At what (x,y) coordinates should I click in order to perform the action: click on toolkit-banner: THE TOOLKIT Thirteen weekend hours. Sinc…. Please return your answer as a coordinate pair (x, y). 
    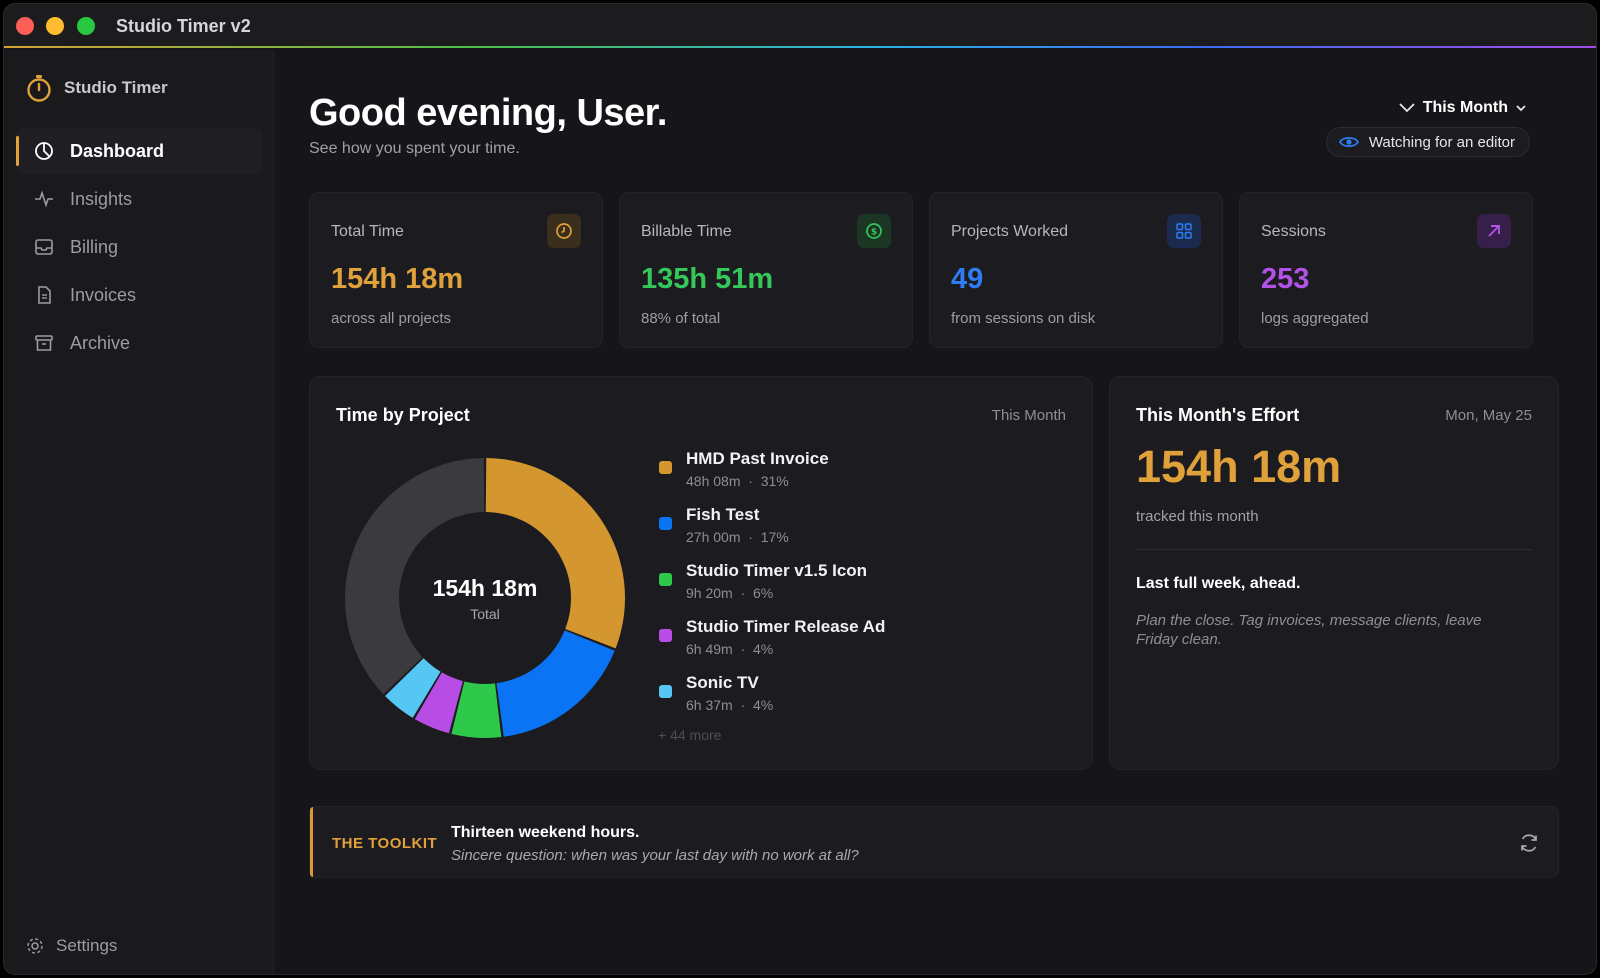
    Looking at the image, I should click on (934, 842).